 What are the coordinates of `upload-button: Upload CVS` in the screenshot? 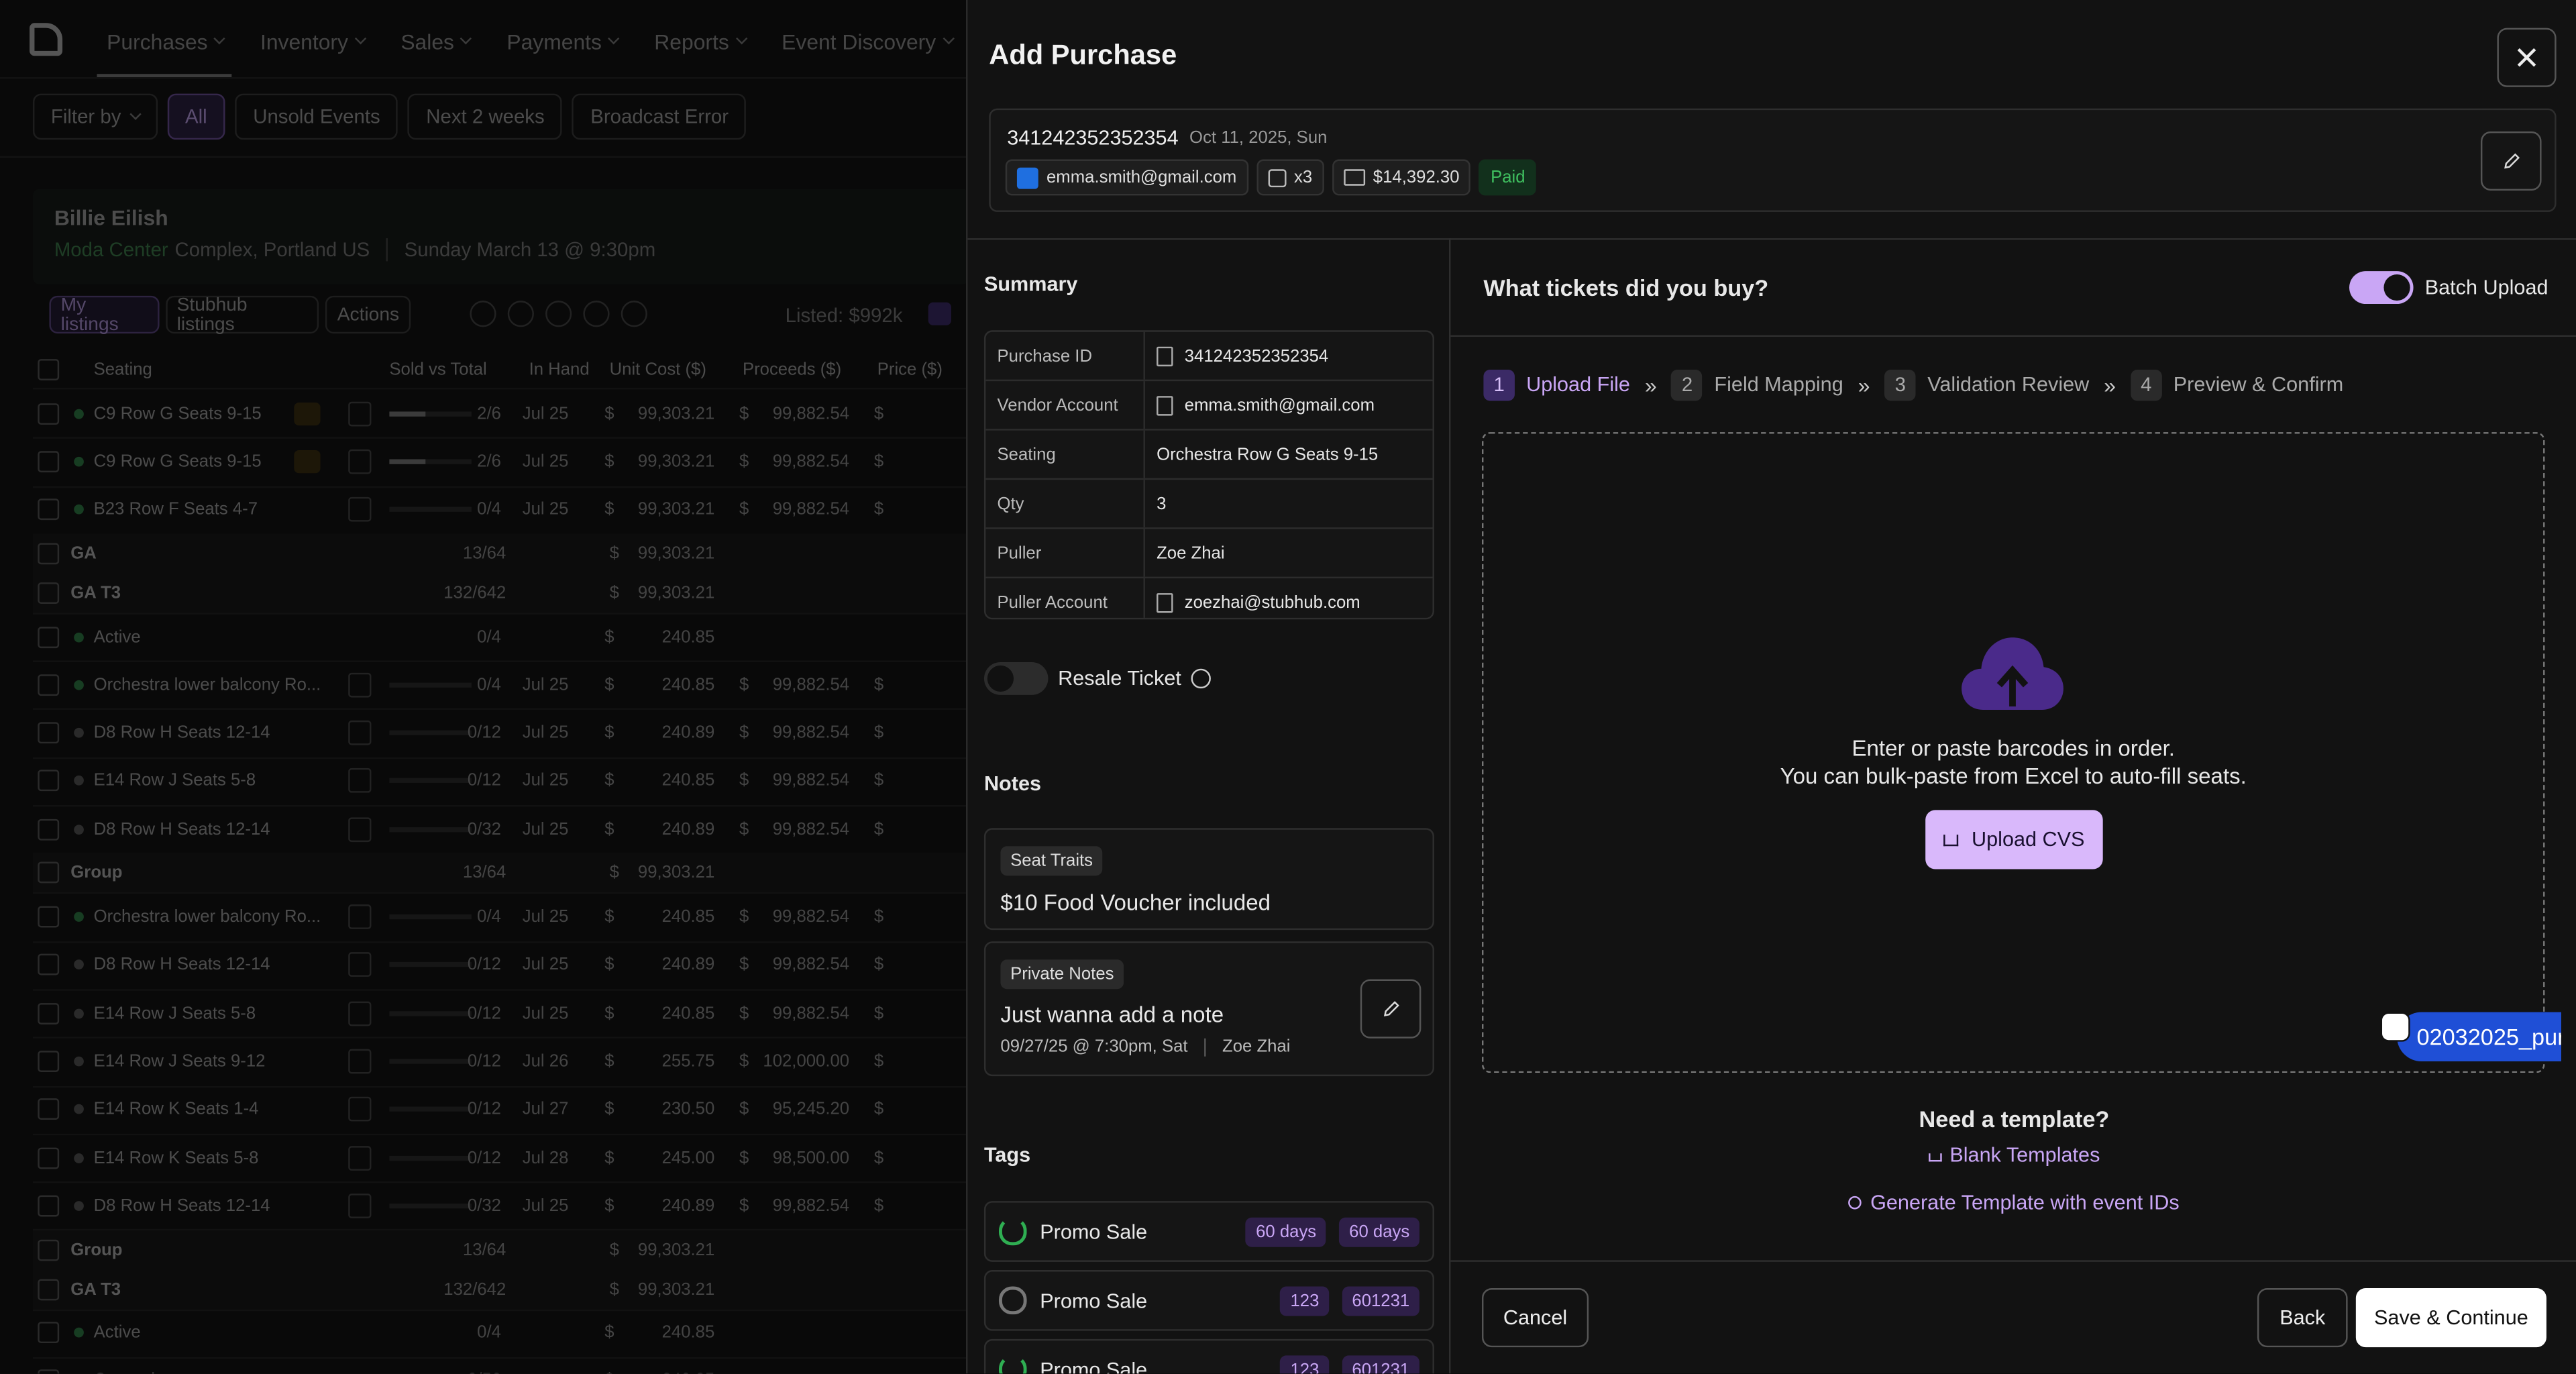 It's located at (2014, 839).